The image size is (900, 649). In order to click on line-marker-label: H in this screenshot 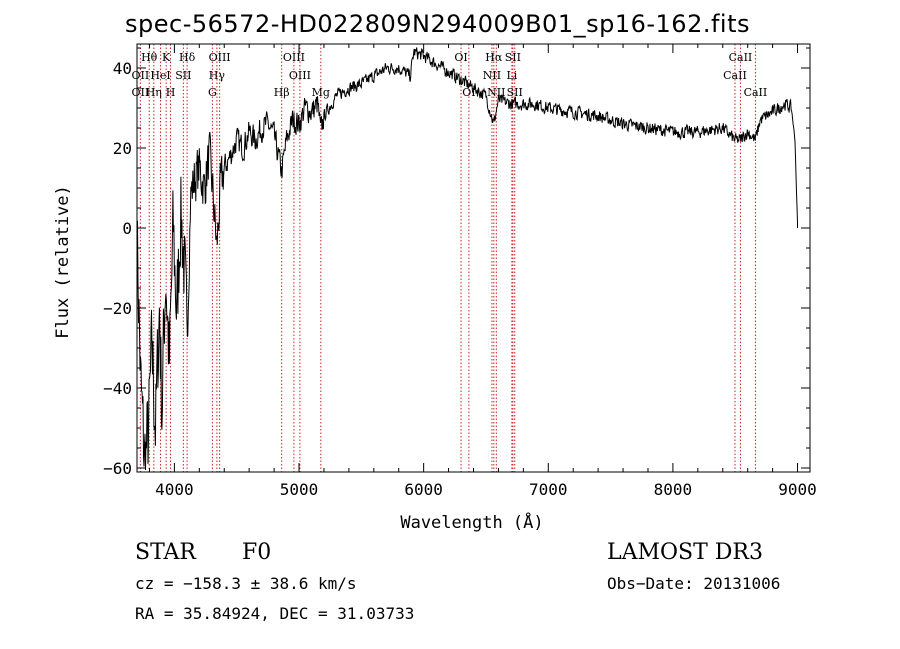, I will do `click(171, 92)`.